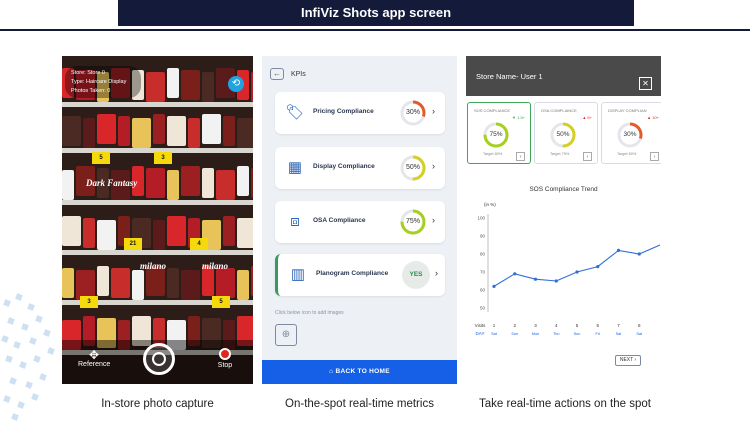 The height and width of the screenshot is (421, 750). What do you see at coordinates (483, 290) in the screenshot?
I see `y-tick-label: 60` at bounding box center [483, 290].